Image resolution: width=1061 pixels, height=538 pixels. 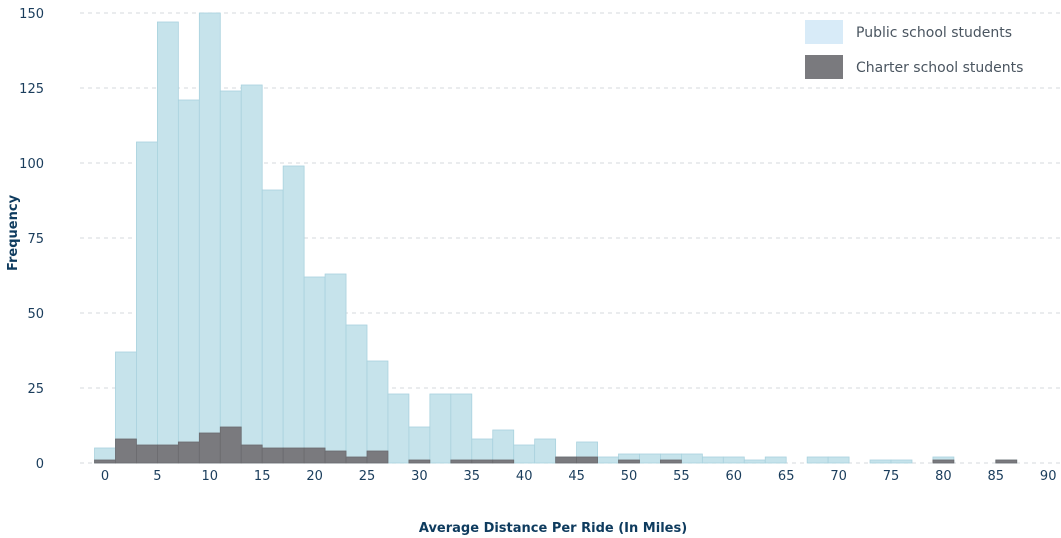 What do you see at coordinates (105, 476) in the screenshot?
I see `x-tick-label: 0` at bounding box center [105, 476].